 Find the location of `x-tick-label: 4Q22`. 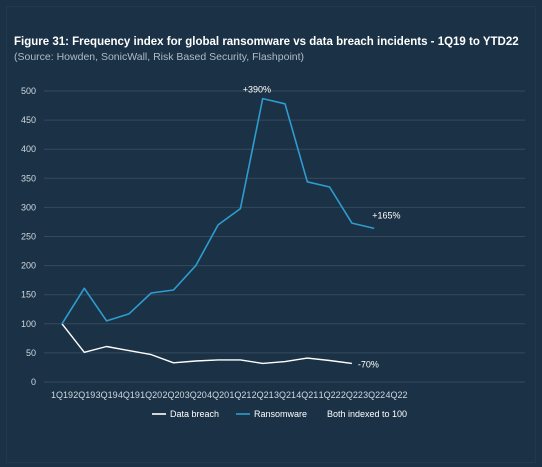

x-tick-label: 4Q22 is located at coordinates (396, 395).